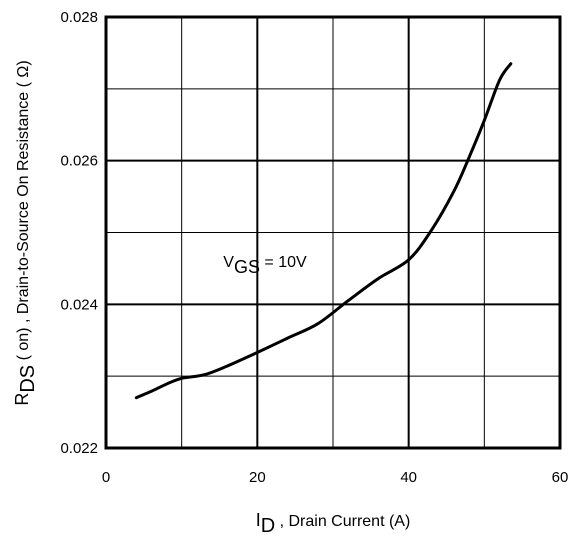 This screenshot has height=537, width=570. What do you see at coordinates (283, 262) in the screenshot?
I see `vgs-annotation-rest: = 10V` at bounding box center [283, 262].